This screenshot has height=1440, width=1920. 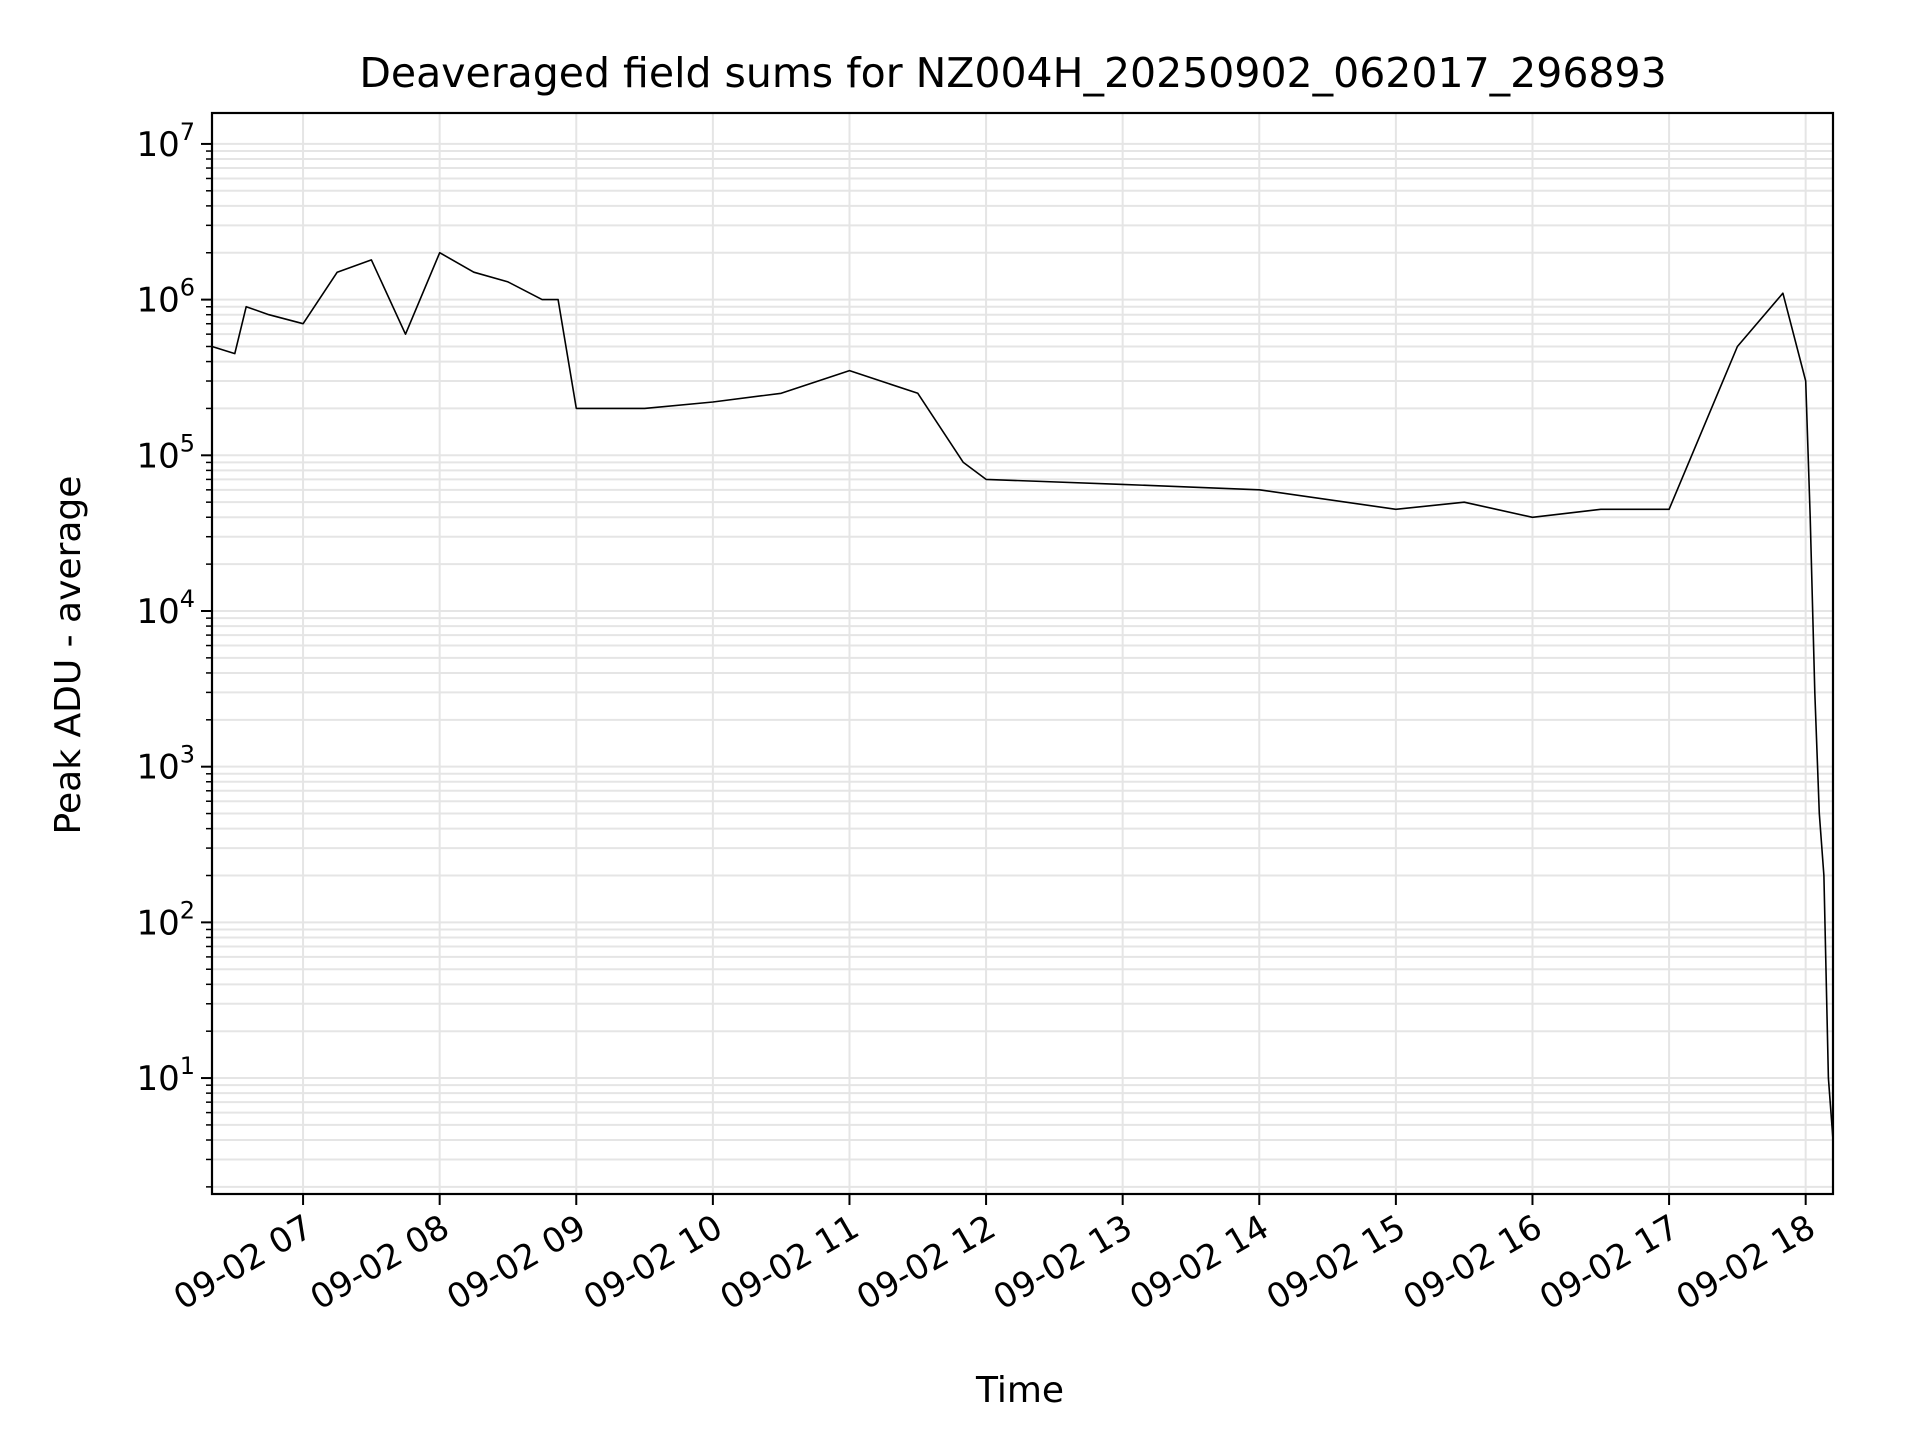 I want to click on x-tick-label: 09-02 18, so click(x=1746, y=1262).